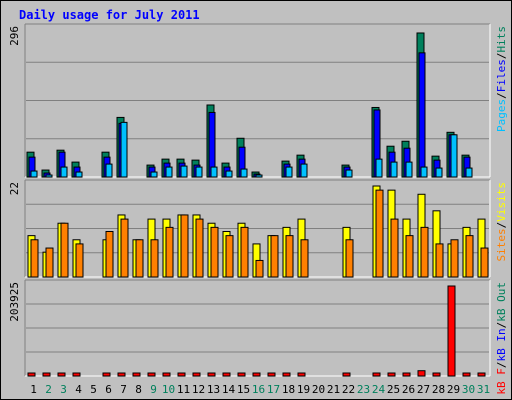 The height and width of the screenshot is (400, 512). What do you see at coordinates (363, 389) in the screenshot?
I see `x-tick-label-day-23: 23` at bounding box center [363, 389].